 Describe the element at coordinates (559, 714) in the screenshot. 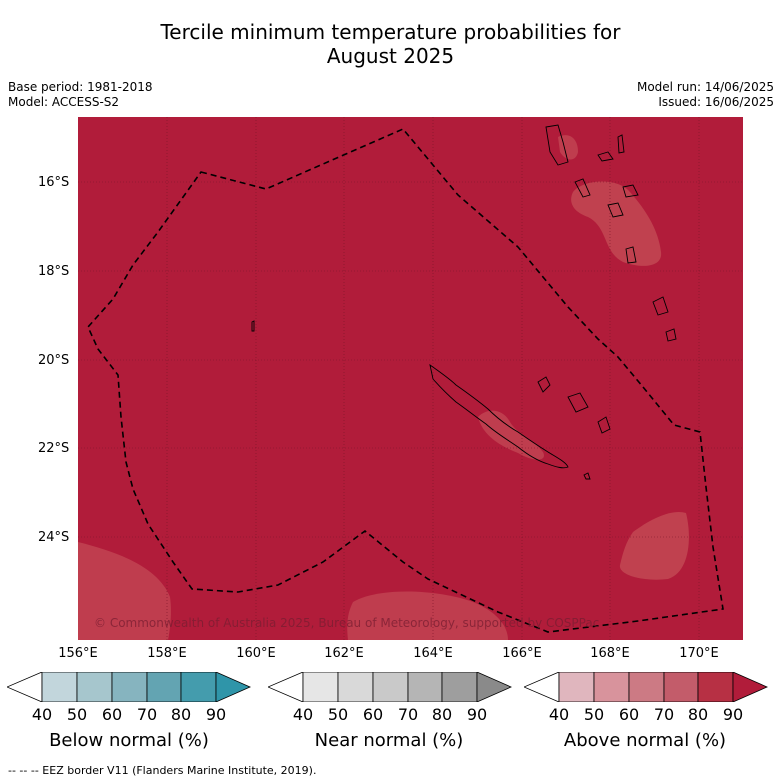

I see `colorbar-above-tick: 40` at that location.